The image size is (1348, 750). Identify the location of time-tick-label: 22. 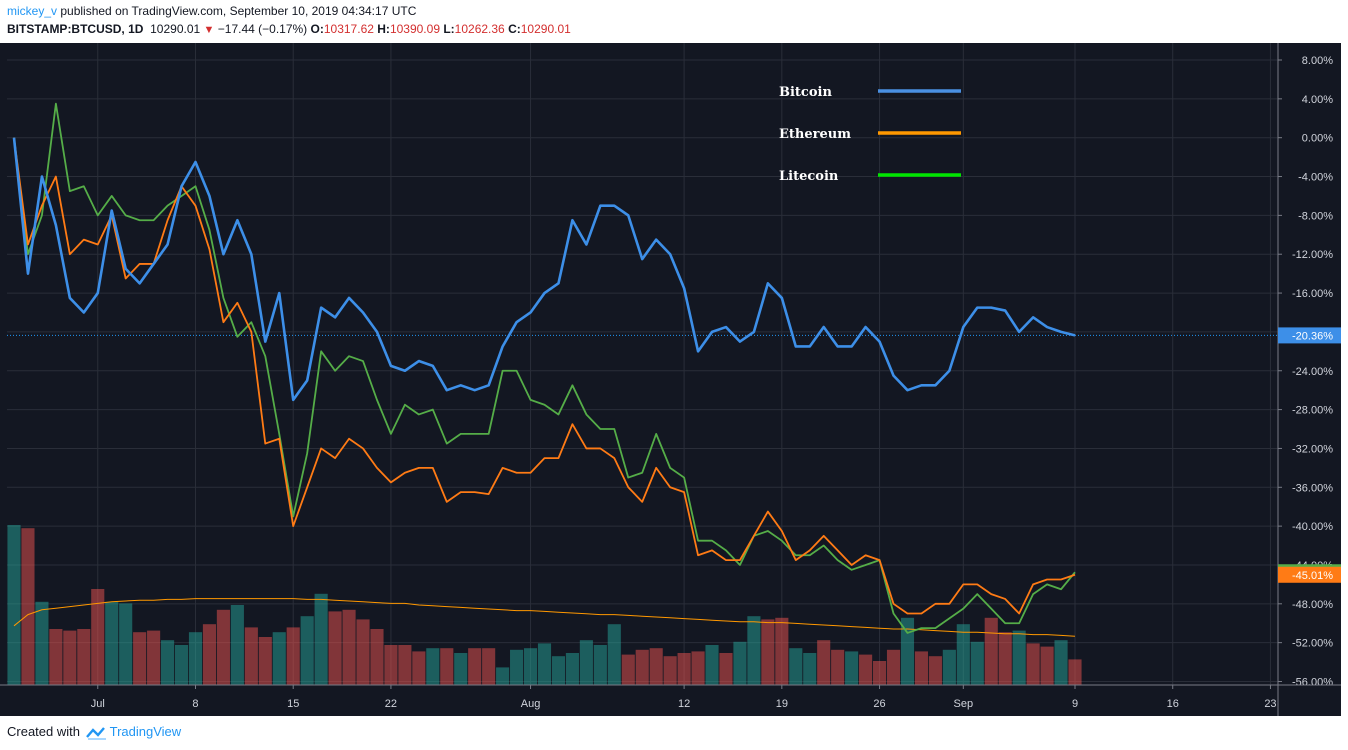
(391, 704).